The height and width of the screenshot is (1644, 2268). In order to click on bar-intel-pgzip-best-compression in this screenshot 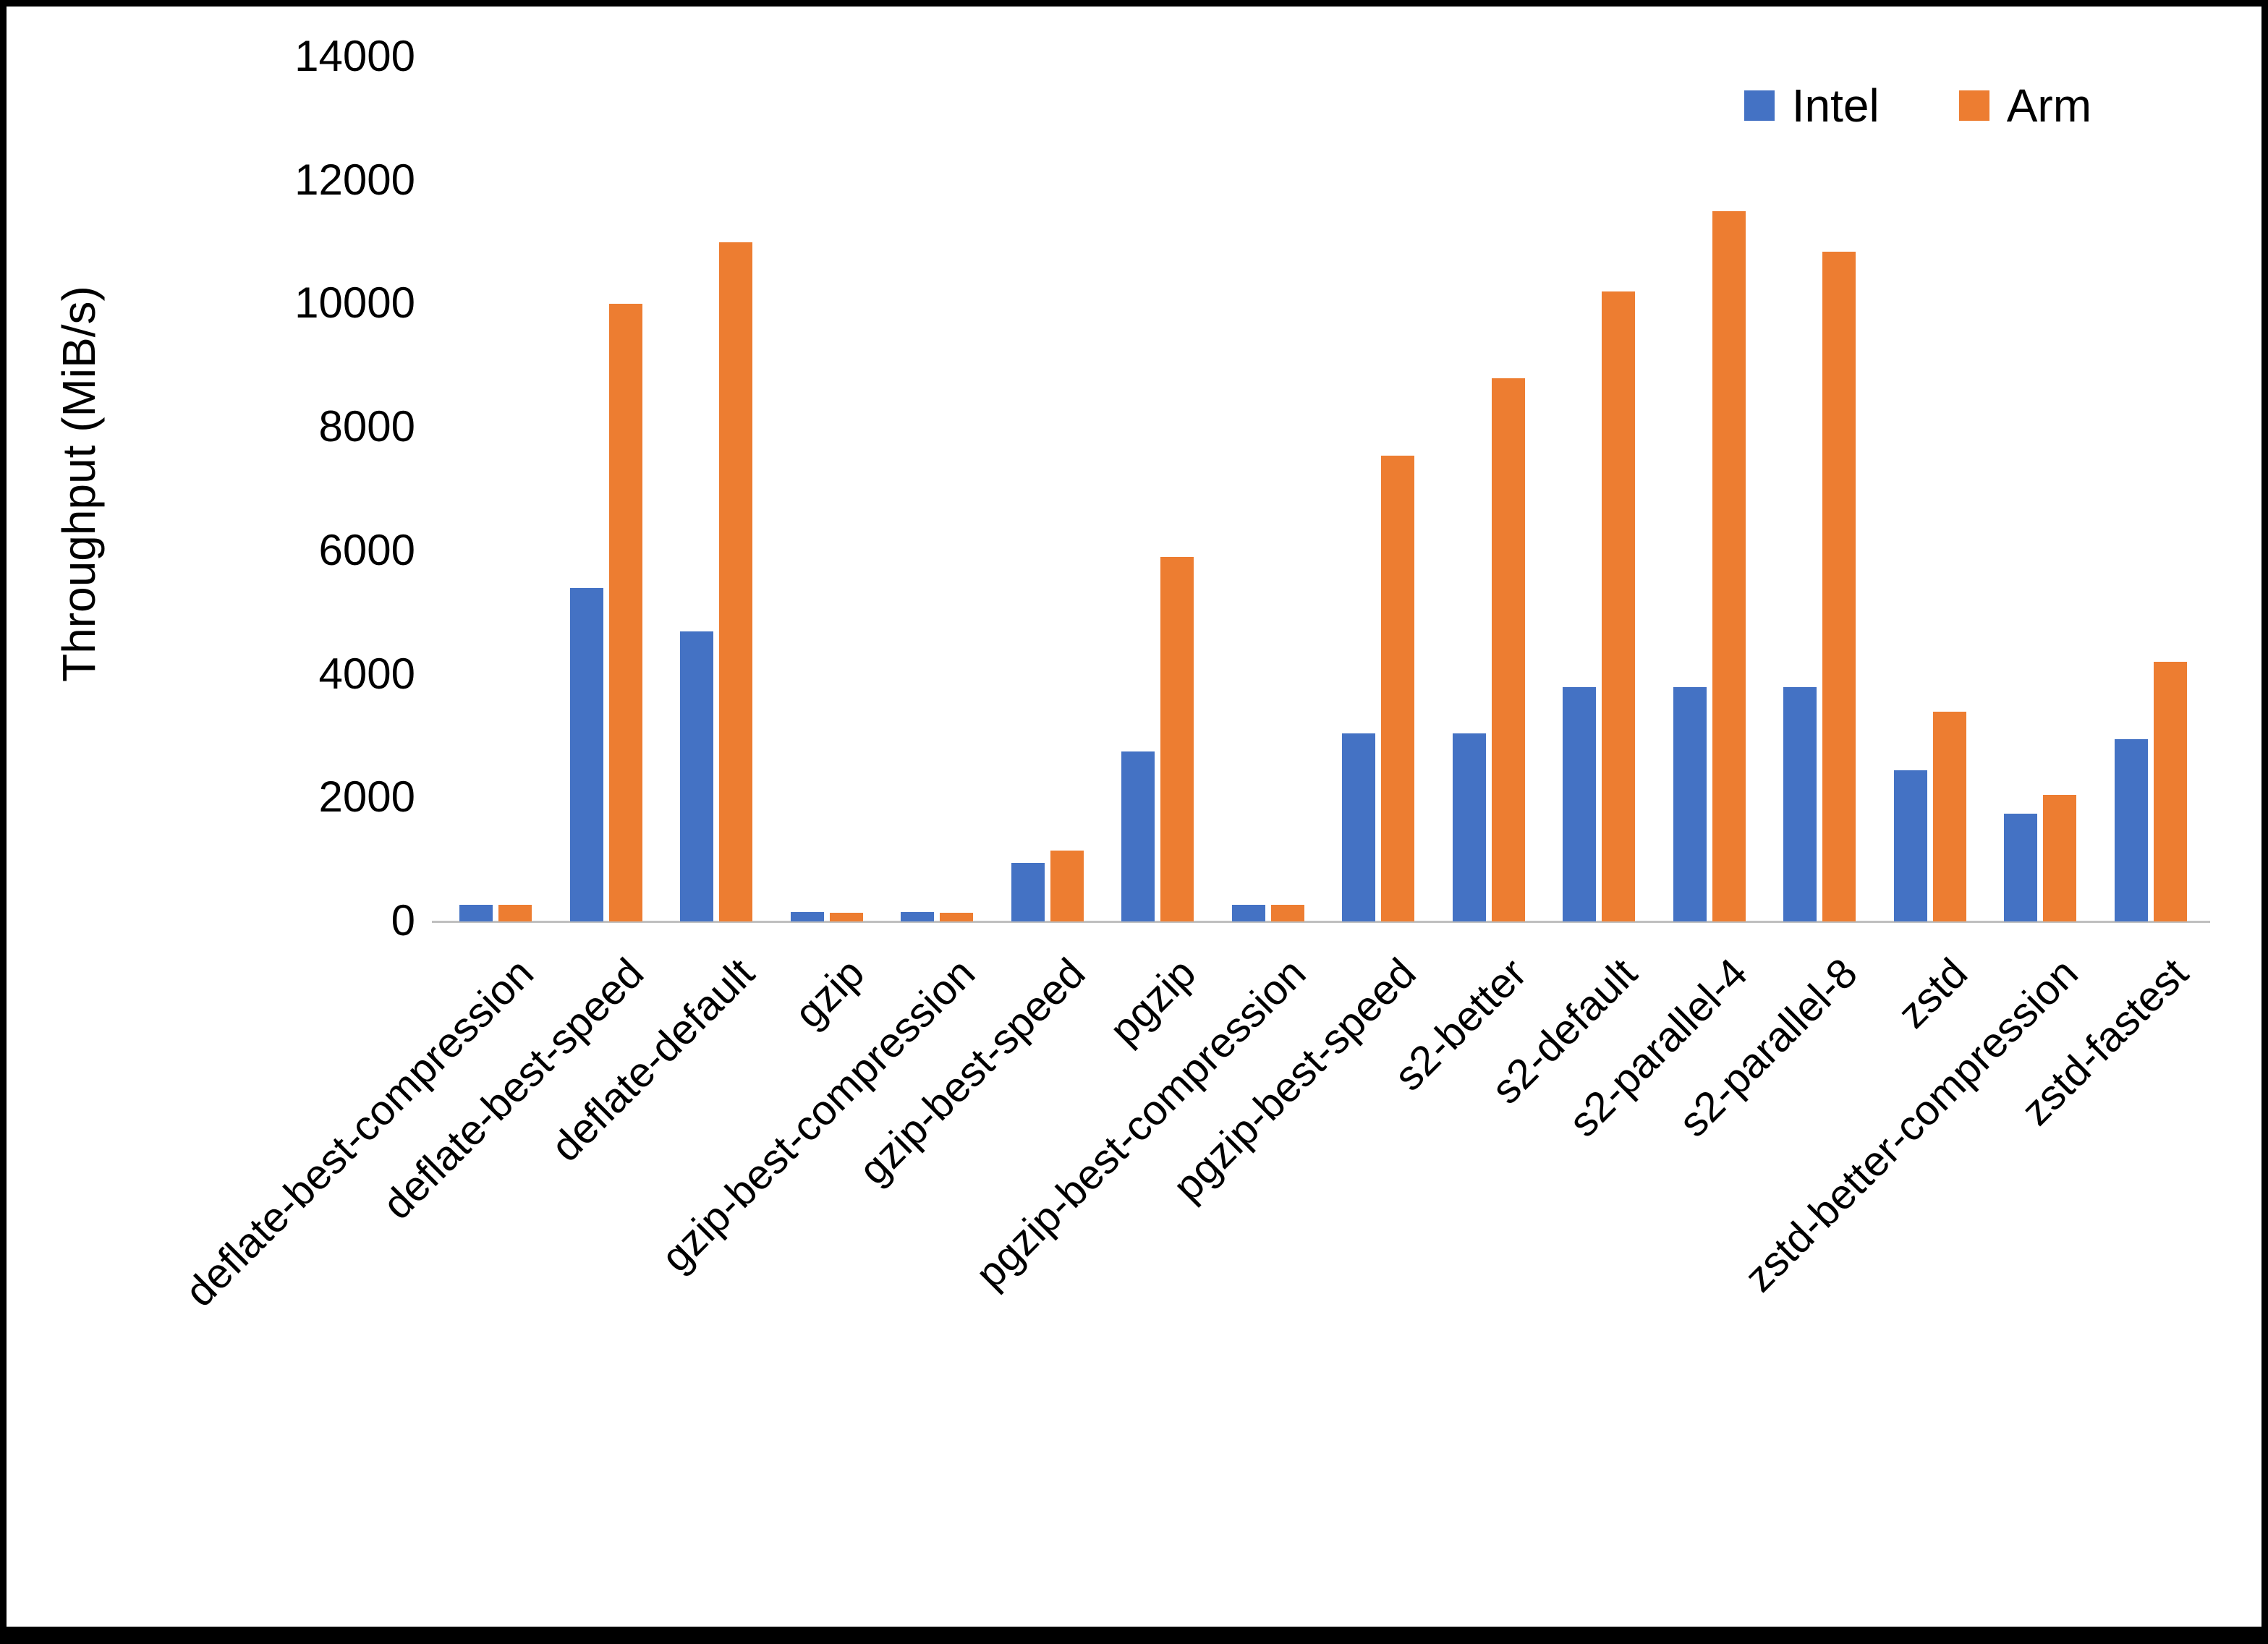, I will do `click(1248, 913)`.